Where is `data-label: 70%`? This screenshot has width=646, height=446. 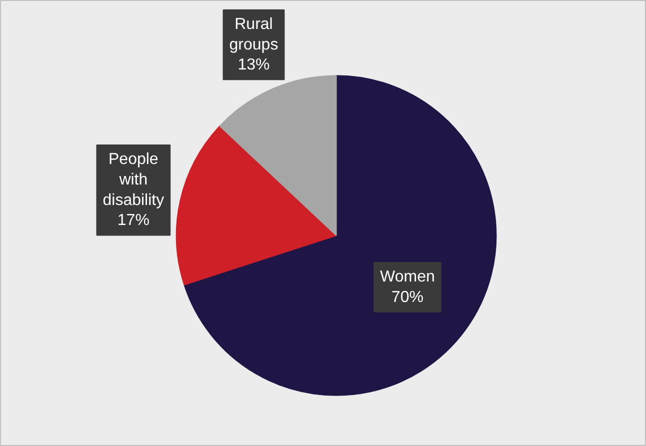 data-label: 70% is located at coordinates (407, 297).